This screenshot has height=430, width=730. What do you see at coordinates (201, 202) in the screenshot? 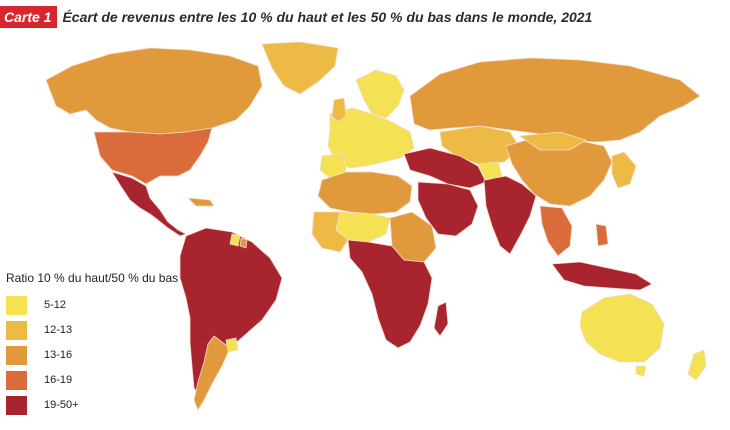
I see `caribbean-region` at bounding box center [201, 202].